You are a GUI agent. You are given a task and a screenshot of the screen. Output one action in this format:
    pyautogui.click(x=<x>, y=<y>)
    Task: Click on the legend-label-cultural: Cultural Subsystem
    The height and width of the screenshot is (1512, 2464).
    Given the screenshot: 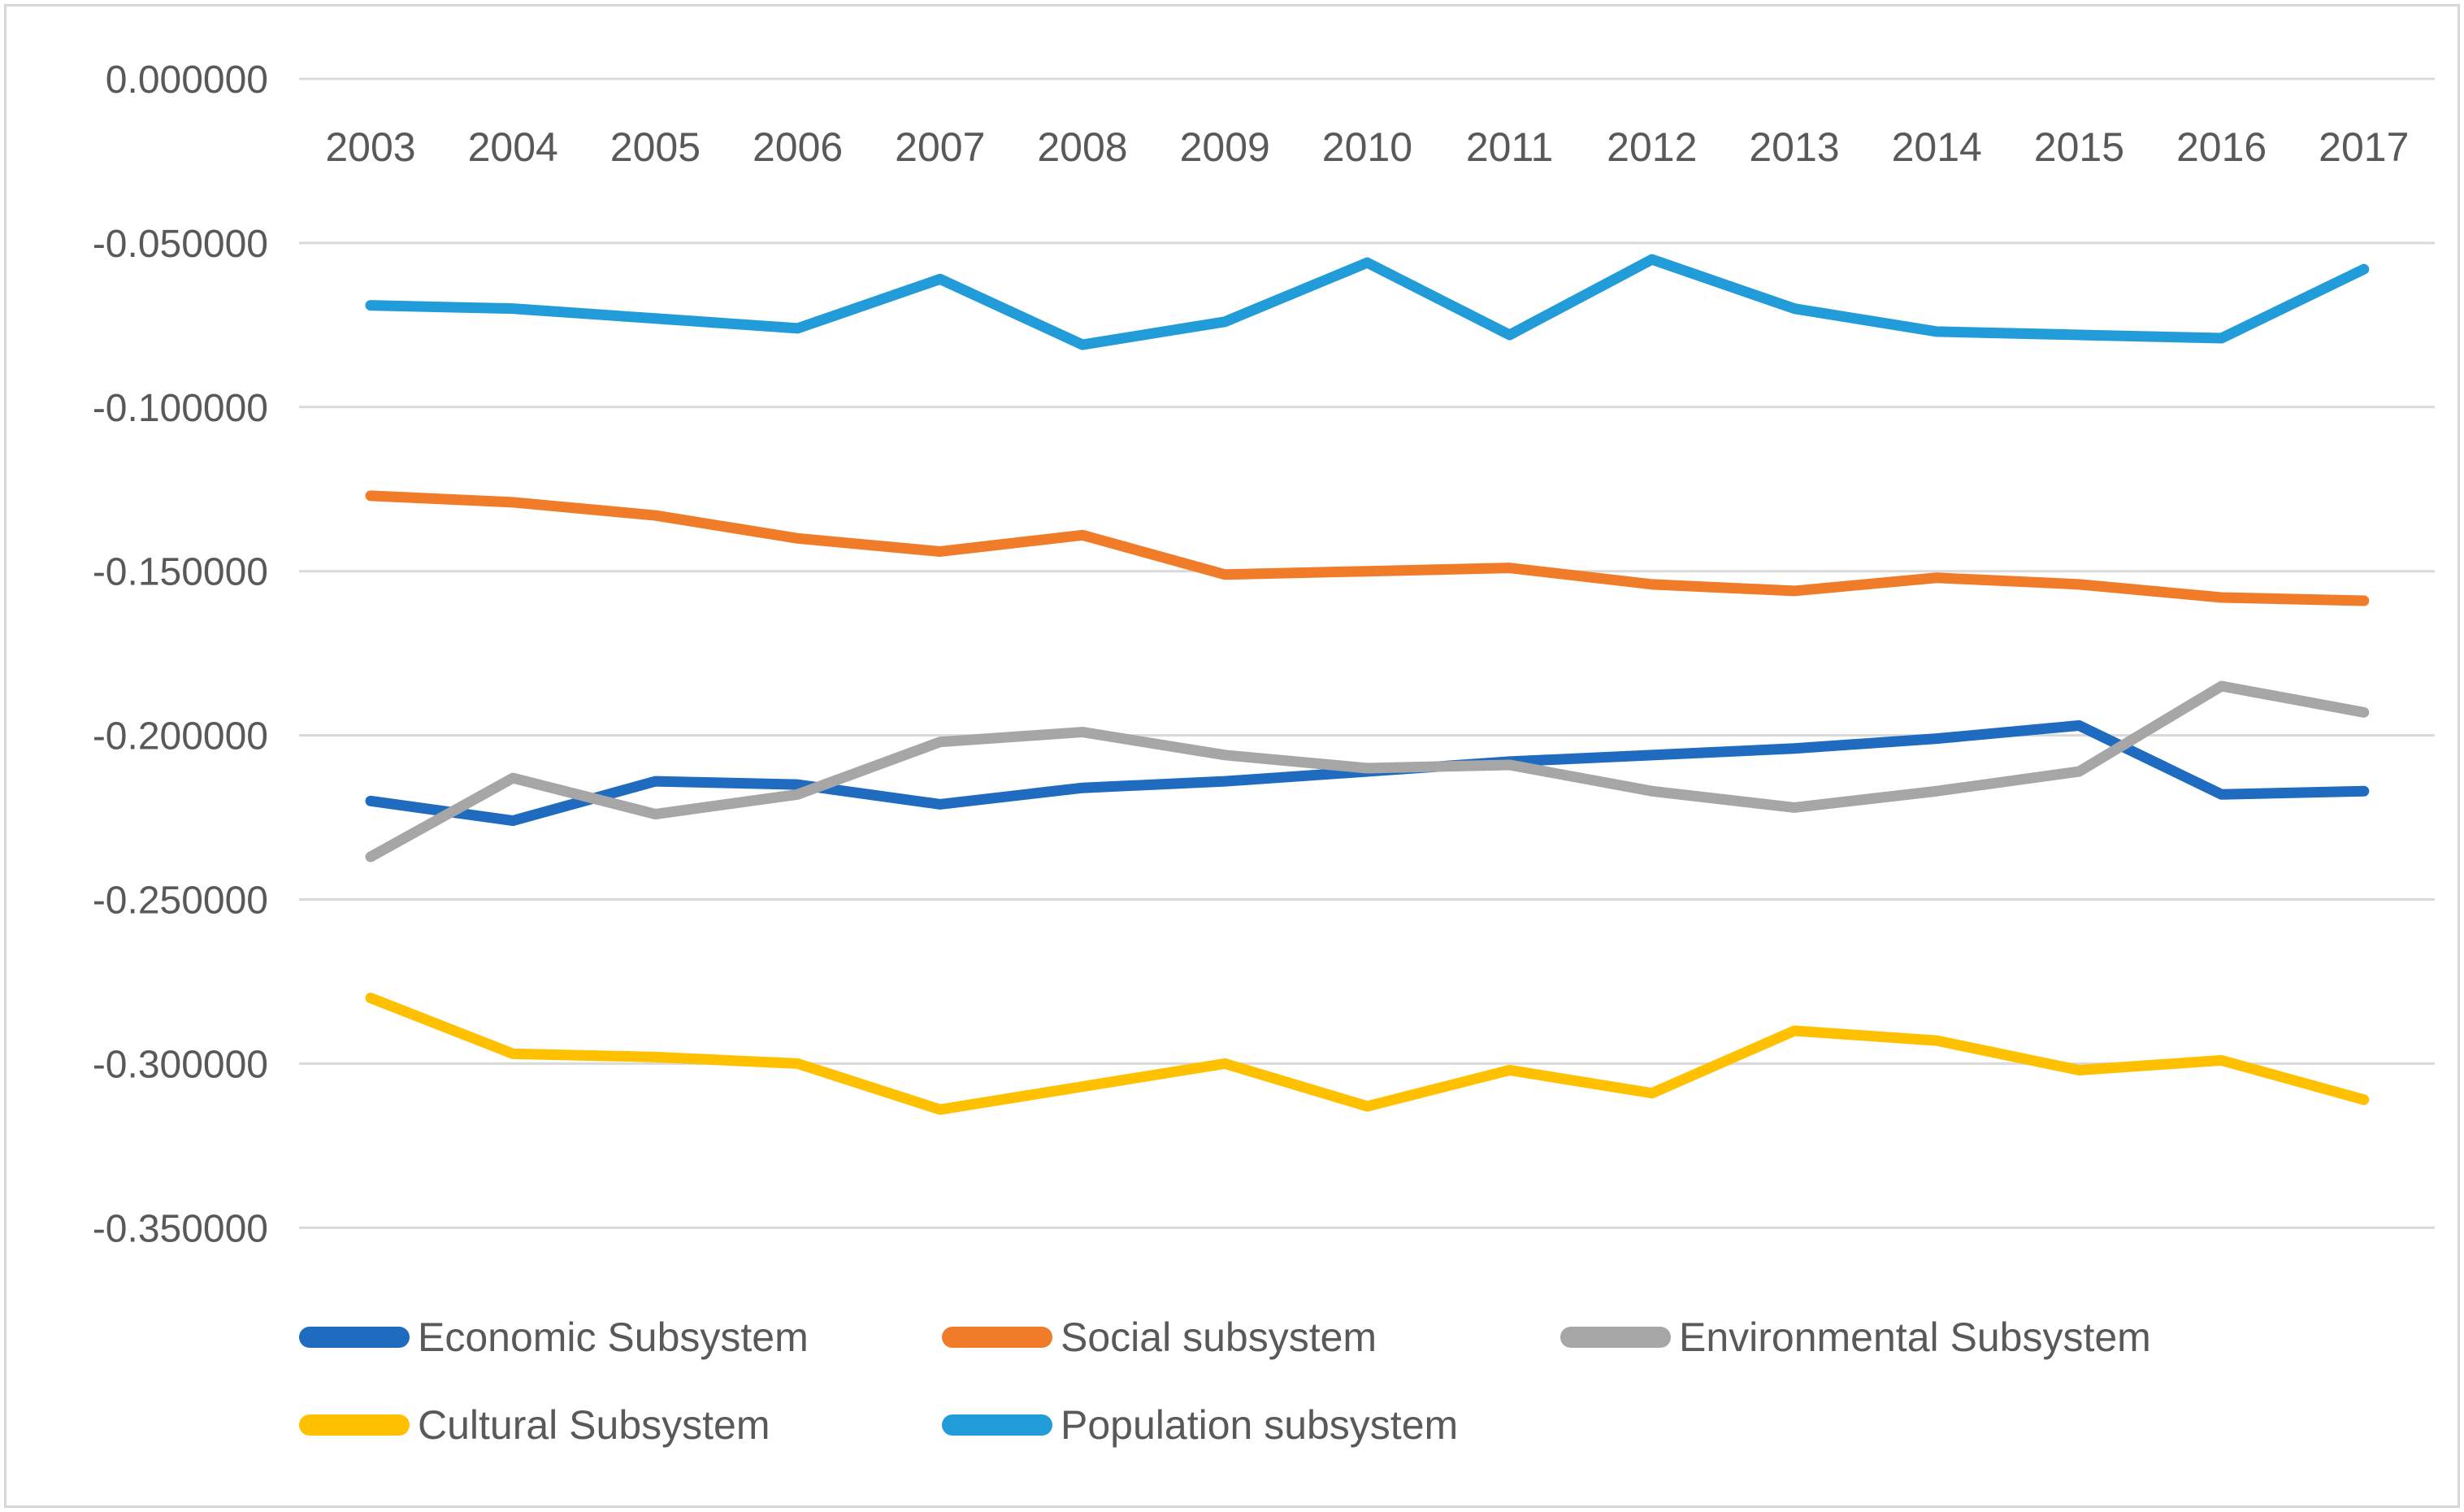 What is the action you would take?
    pyautogui.click(x=594, y=1425)
    